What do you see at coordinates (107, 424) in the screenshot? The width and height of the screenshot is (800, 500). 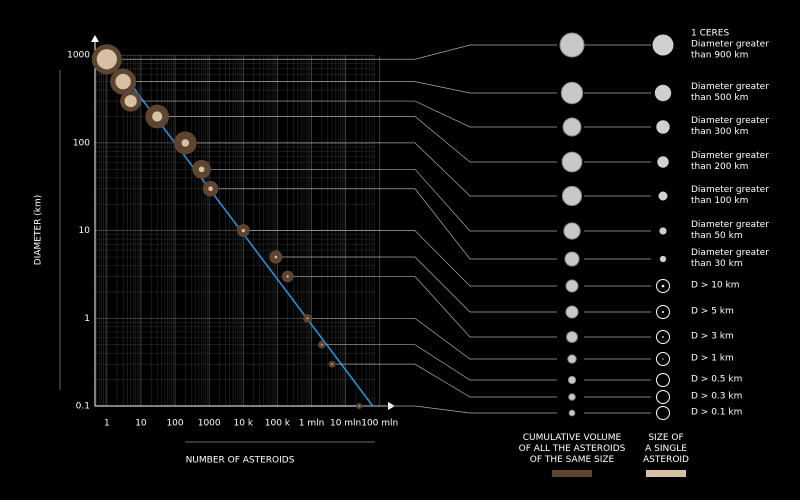 I see `x-tick-label: 1` at bounding box center [107, 424].